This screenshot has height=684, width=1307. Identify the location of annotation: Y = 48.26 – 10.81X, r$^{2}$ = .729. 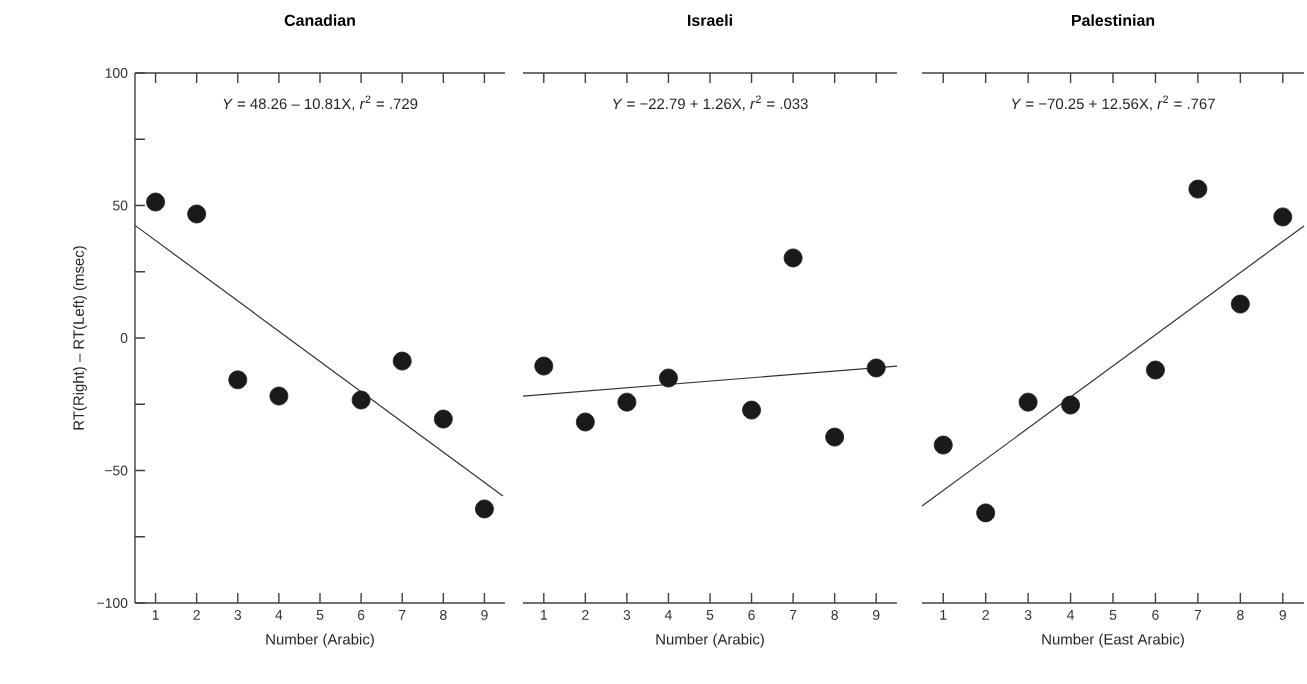
(320, 103).